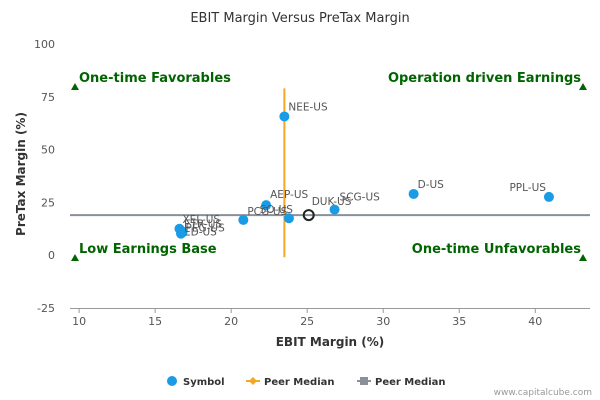 This screenshot has width=600, height=400. I want to click on legend: Symbol Peer Median Peer Median, so click(306, 382).